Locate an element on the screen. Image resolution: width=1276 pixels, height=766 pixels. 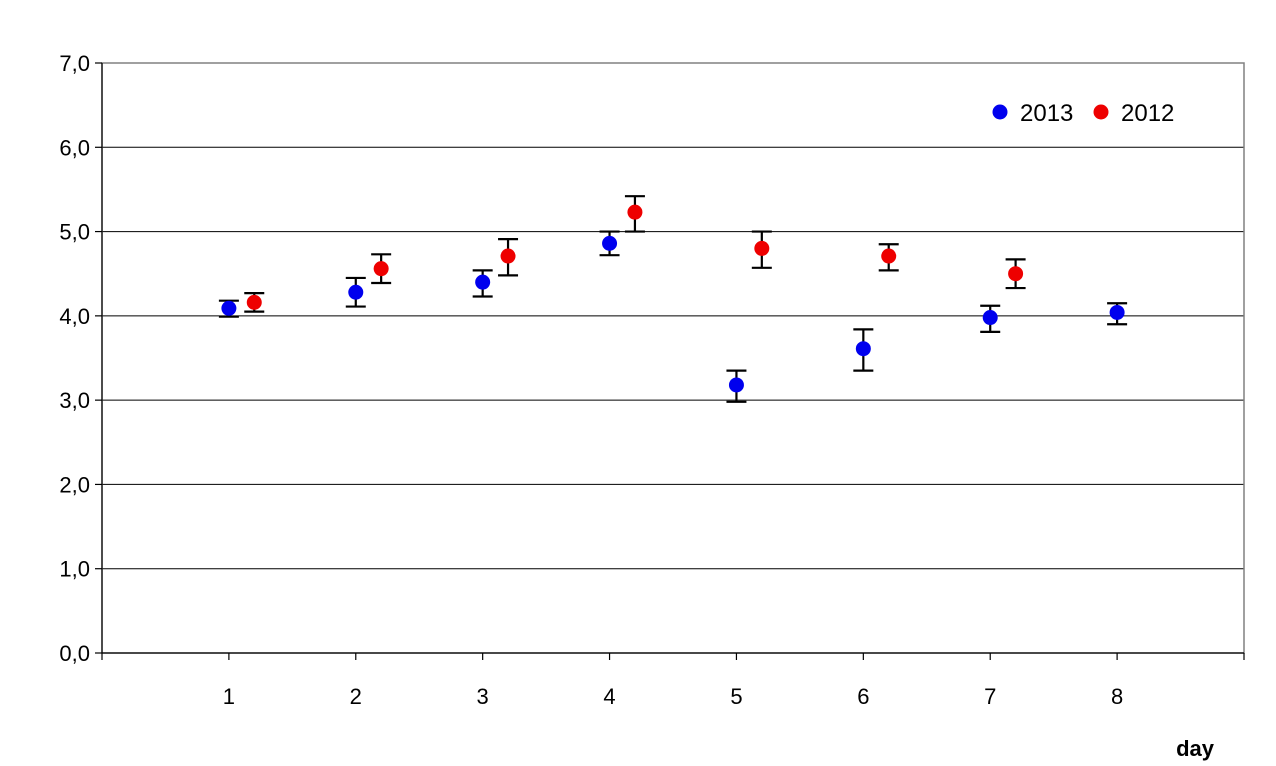
y-tick-label: 4,0 is located at coordinates (74, 316).